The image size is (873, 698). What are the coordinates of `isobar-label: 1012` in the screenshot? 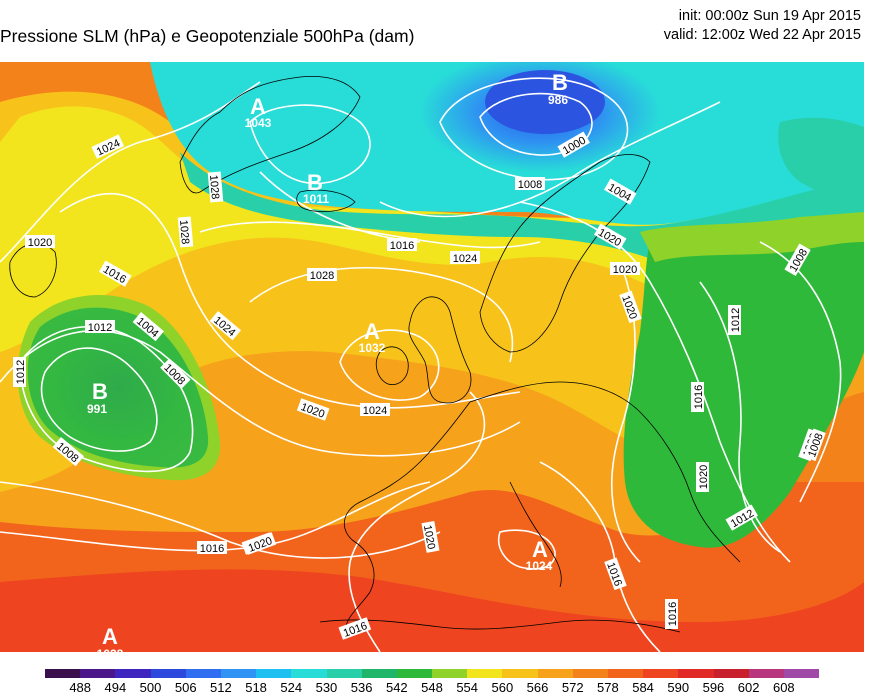 It's located at (736, 320).